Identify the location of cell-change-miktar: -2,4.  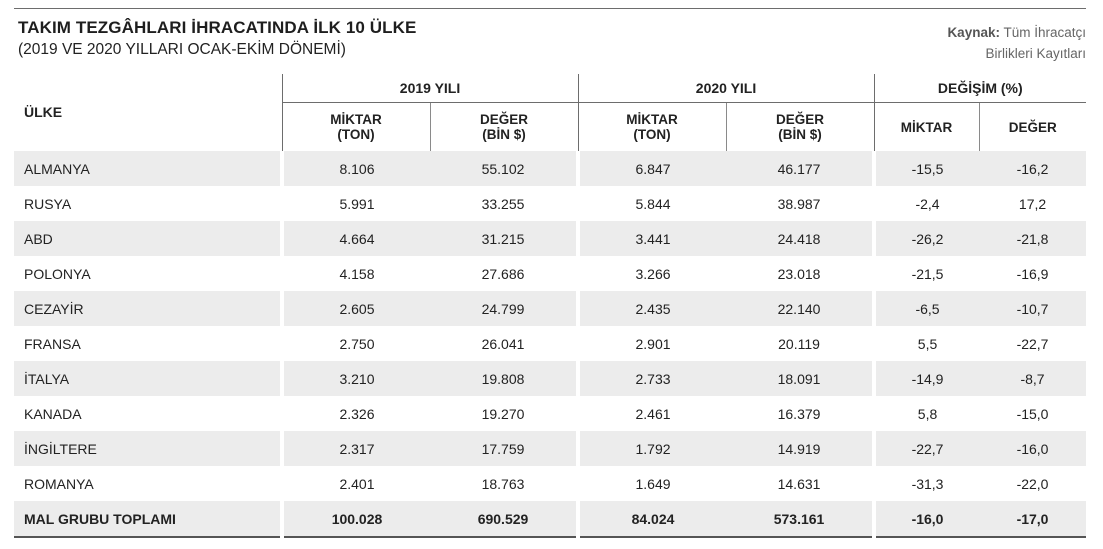
(926, 203).